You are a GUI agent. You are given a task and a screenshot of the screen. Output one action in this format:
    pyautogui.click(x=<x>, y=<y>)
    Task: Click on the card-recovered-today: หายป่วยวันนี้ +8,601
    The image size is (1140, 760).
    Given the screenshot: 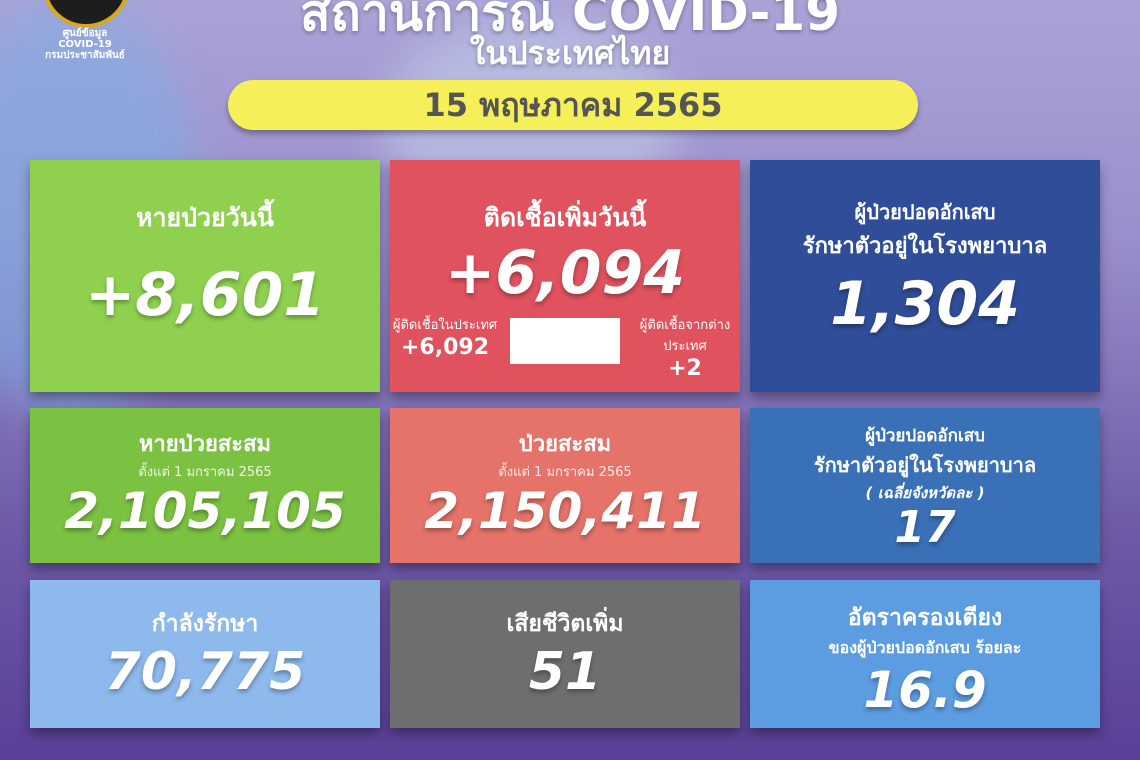 What is the action you would take?
    pyautogui.click(x=205, y=276)
    